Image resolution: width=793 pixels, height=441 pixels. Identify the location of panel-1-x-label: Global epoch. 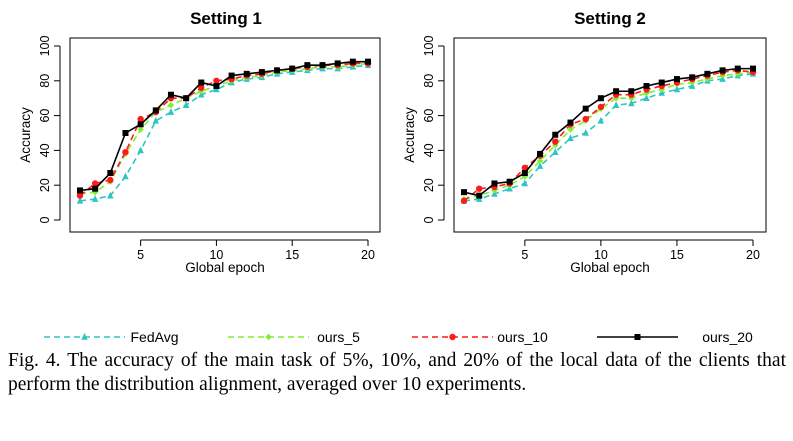
(225, 267).